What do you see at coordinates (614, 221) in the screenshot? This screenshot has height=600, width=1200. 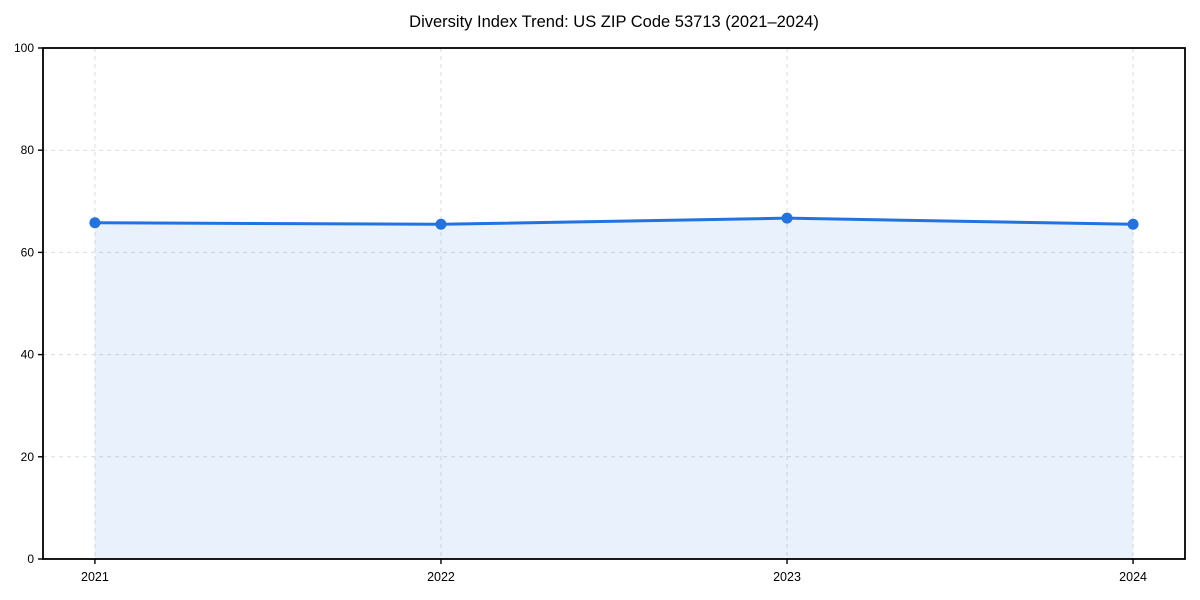 I see `trend-line` at bounding box center [614, 221].